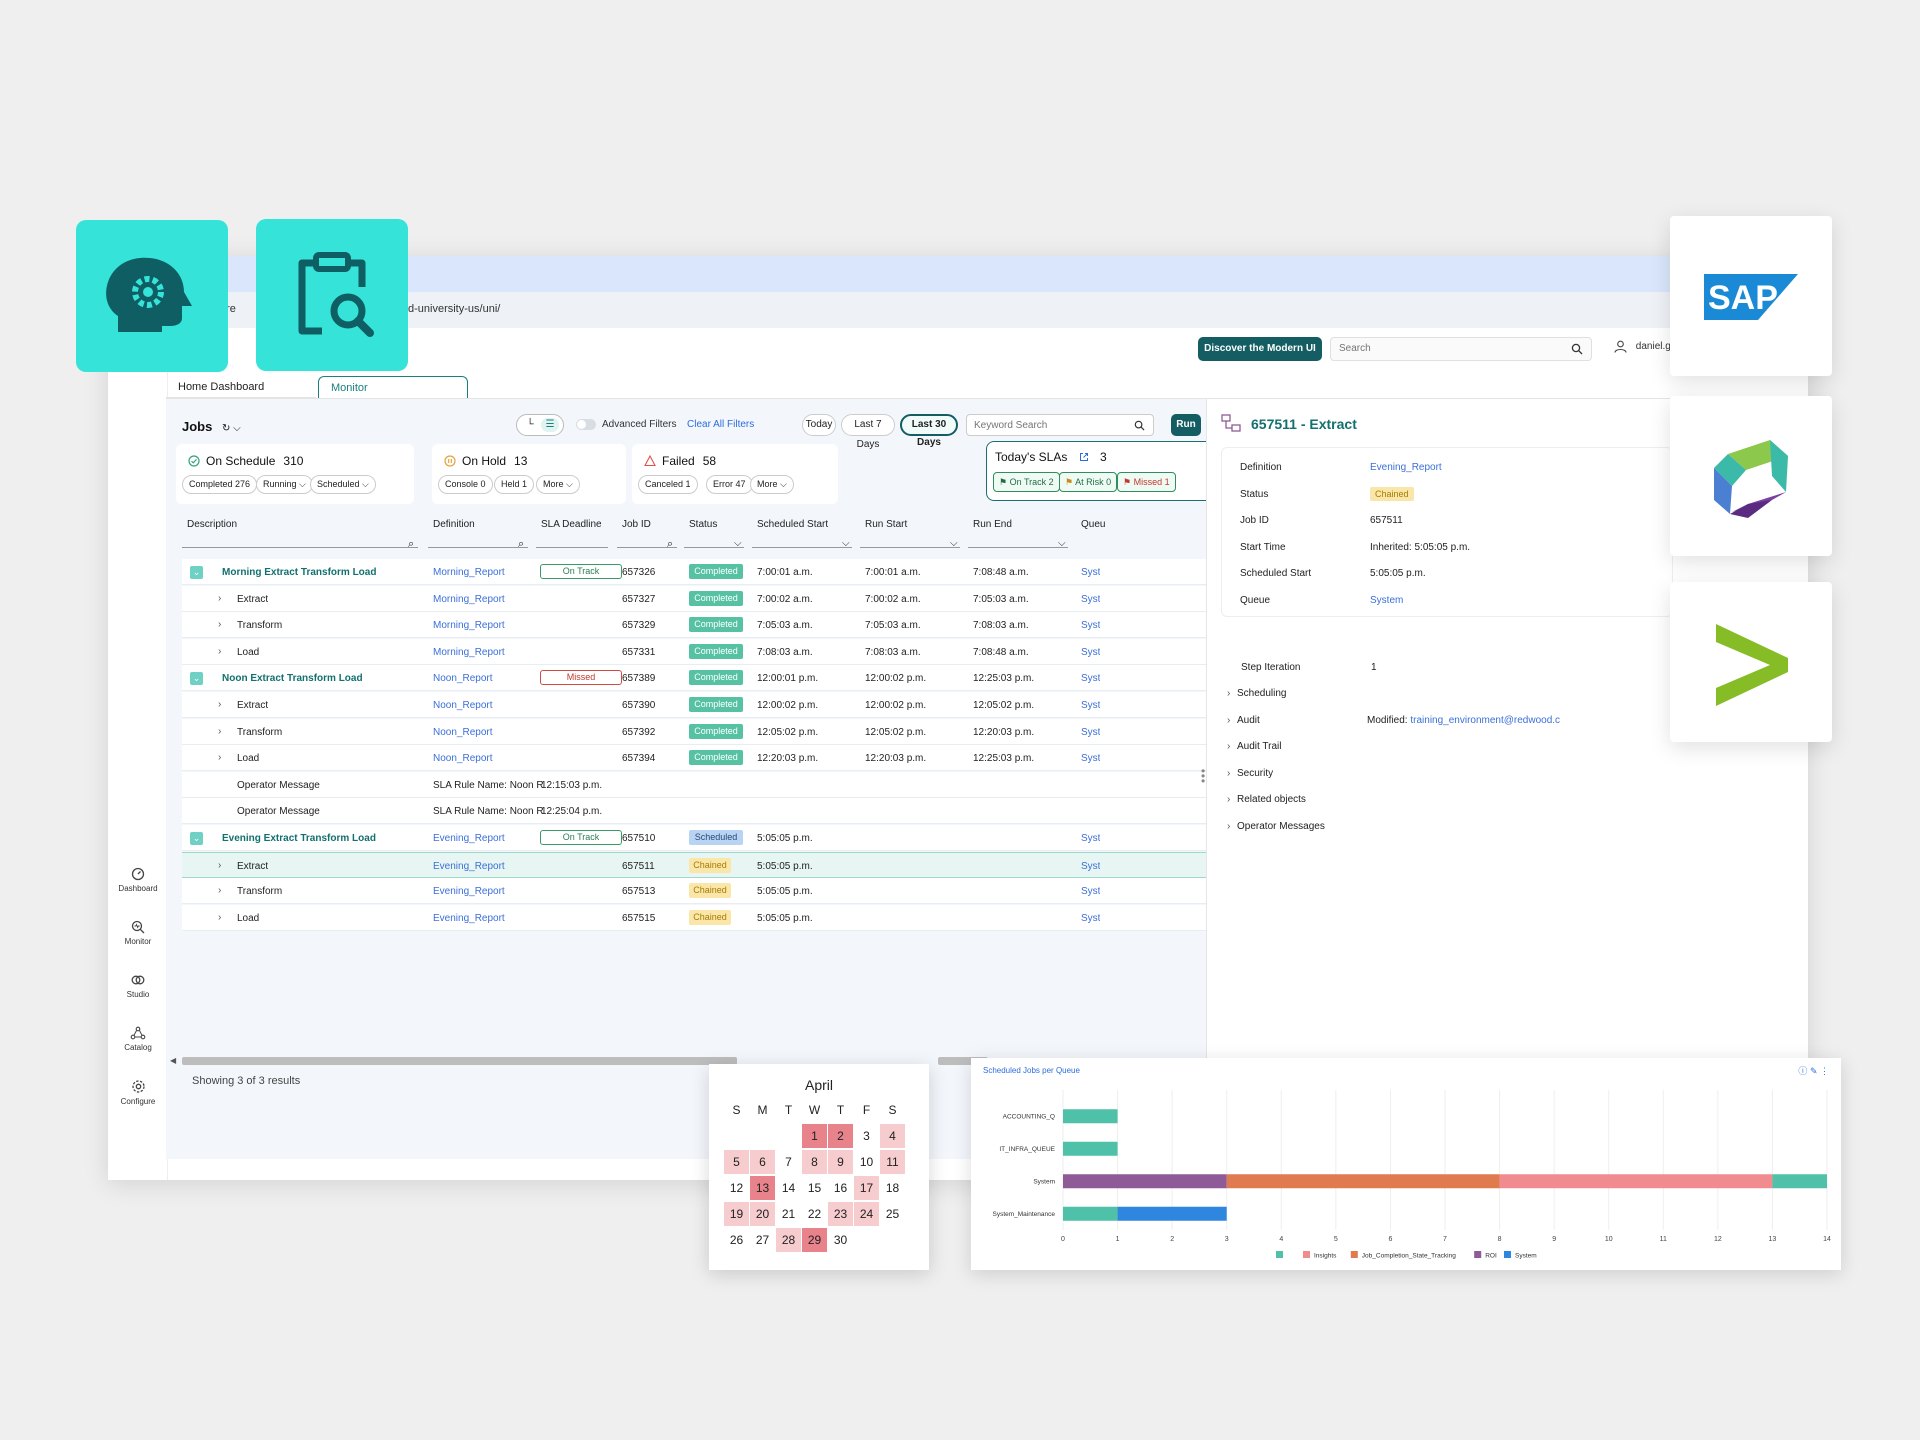 The width and height of the screenshot is (1920, 1440). Describe the element at coordinates (814, 1162) in the screenshot. I see `calendar-day: 8` at that location.